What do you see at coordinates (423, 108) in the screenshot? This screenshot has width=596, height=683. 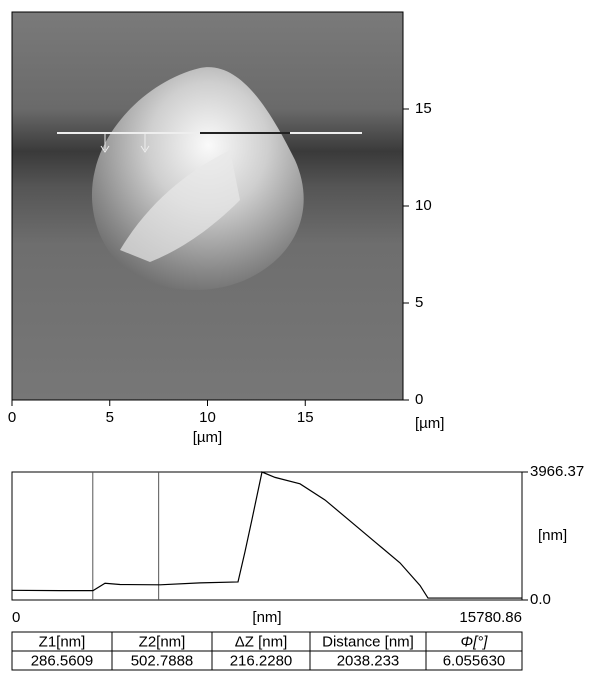 I see `y-tick-label: 15` at bounding box center [423, 108].